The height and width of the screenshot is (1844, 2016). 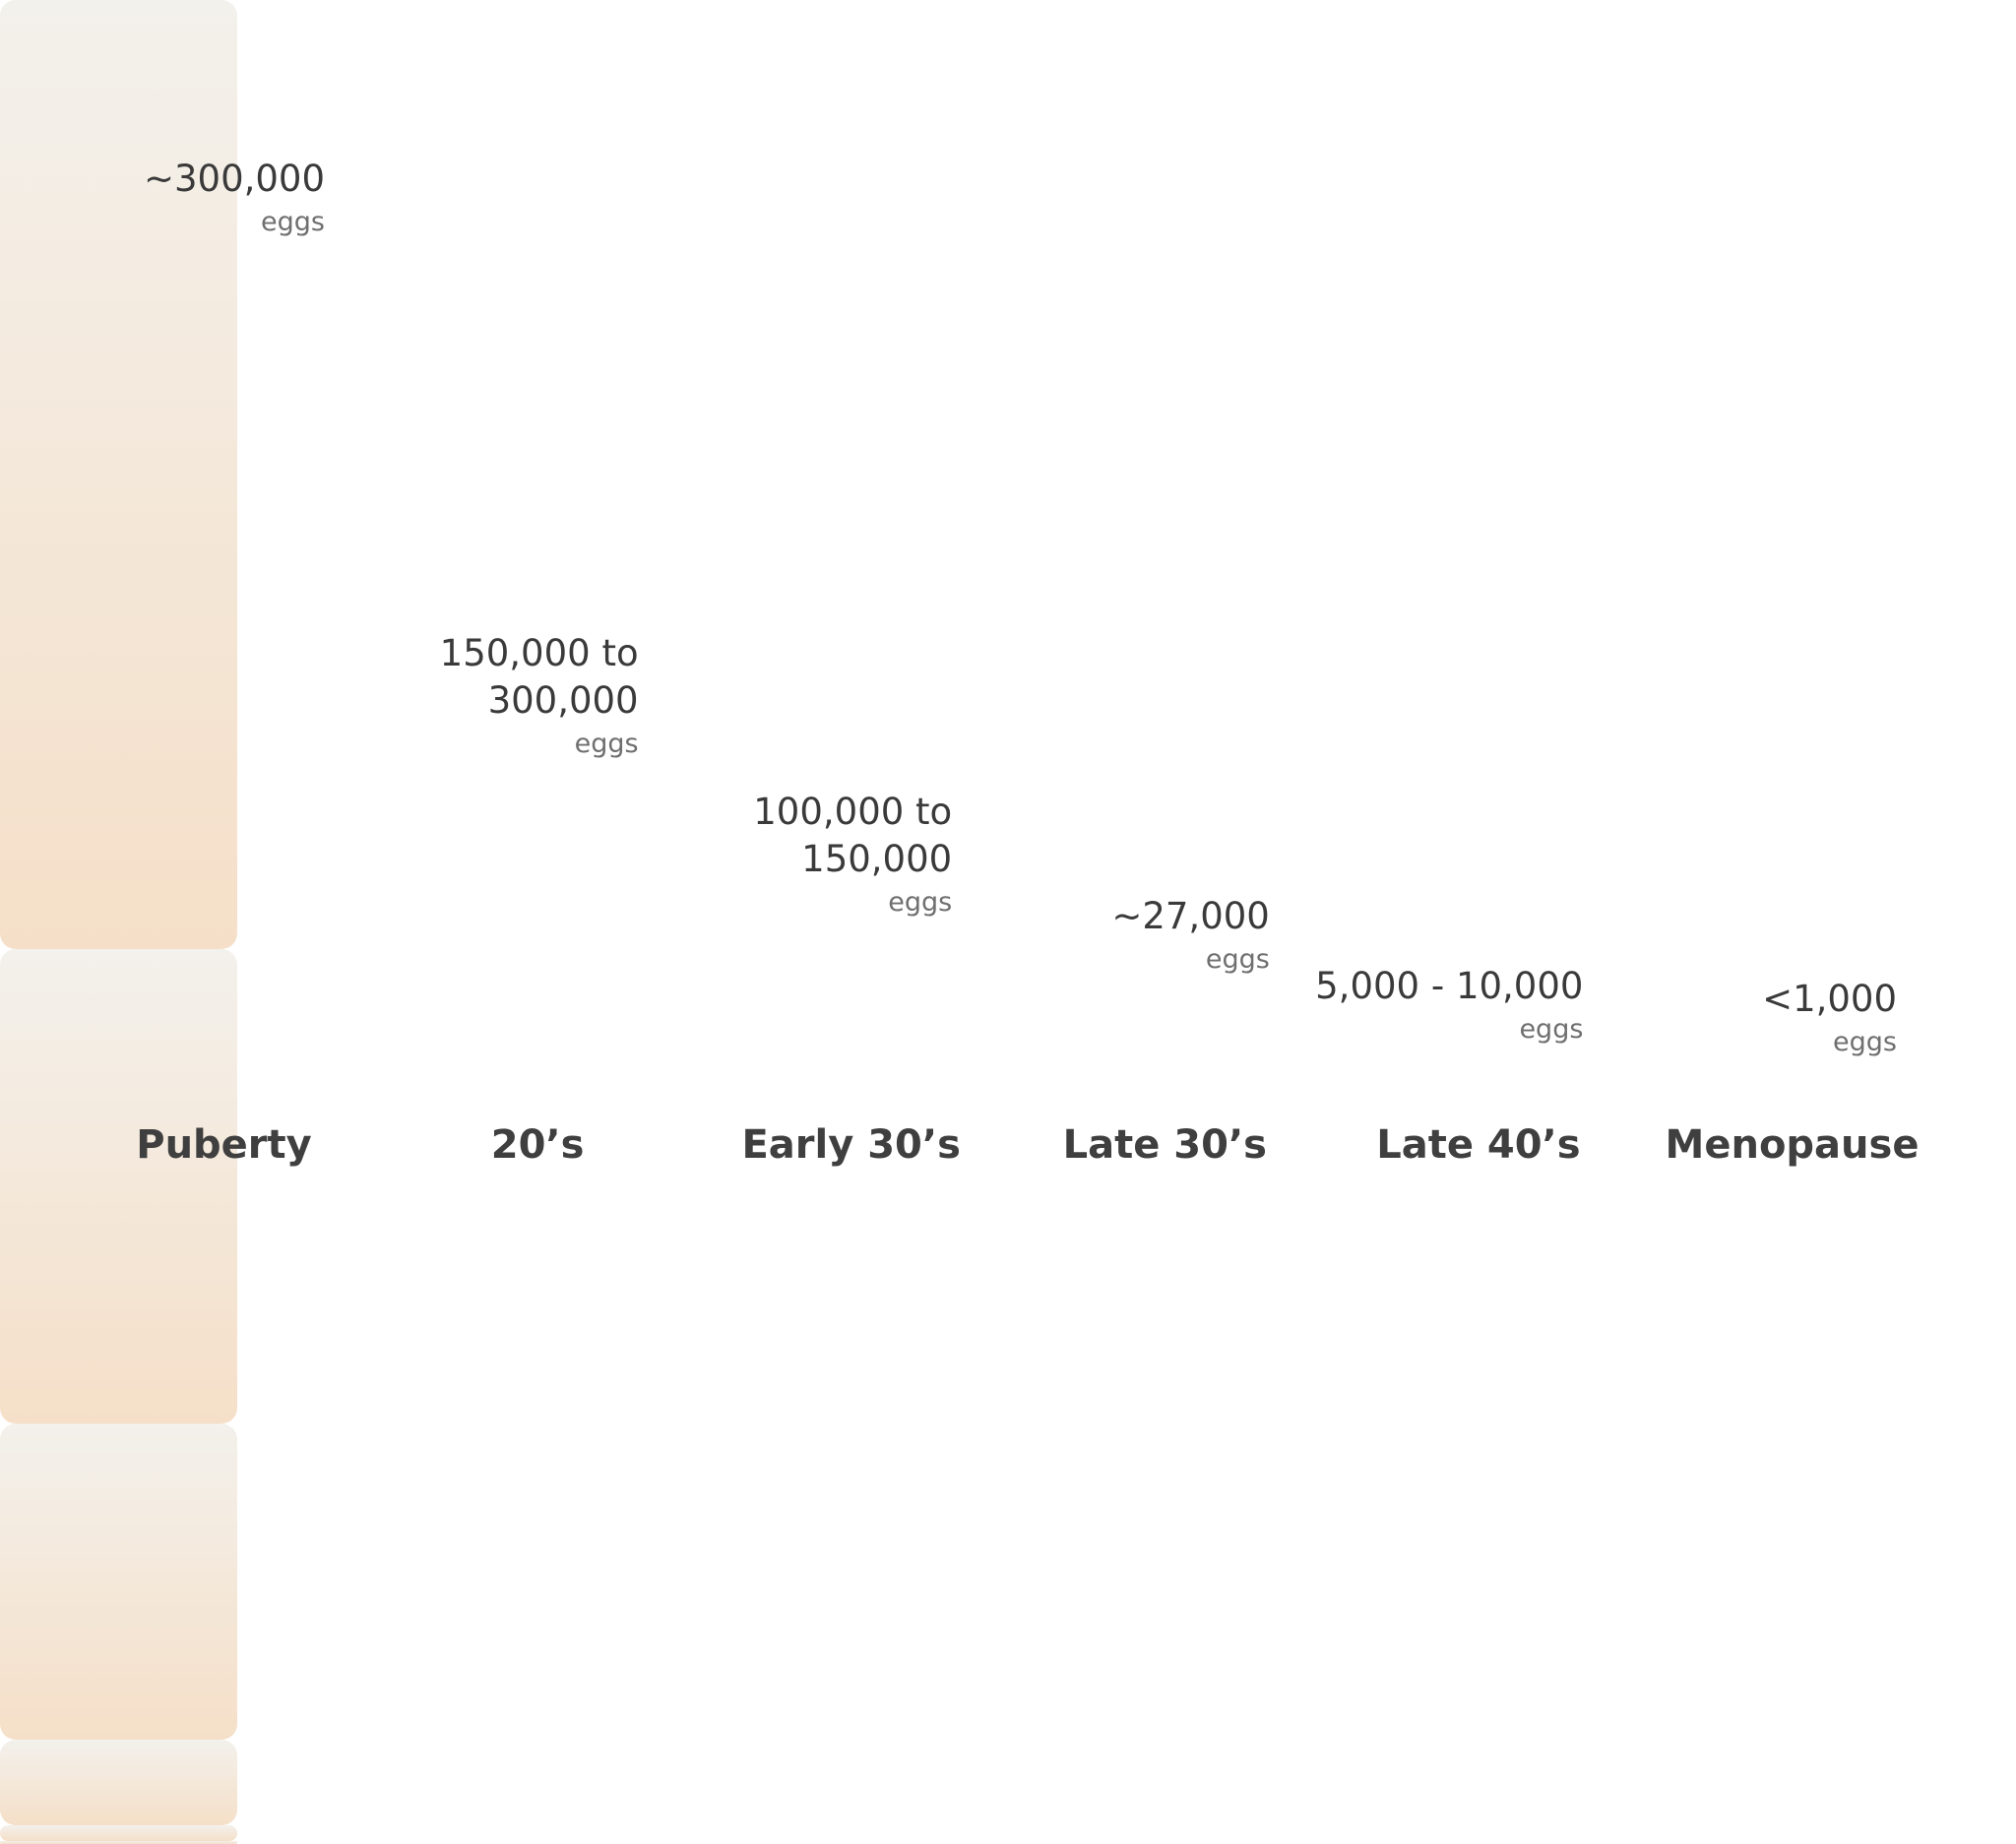 What do you see at coordinates (1478, 1145) in the screenshot?
I see `category-label: Late 40’s` at bounding box center [1478, 1145].